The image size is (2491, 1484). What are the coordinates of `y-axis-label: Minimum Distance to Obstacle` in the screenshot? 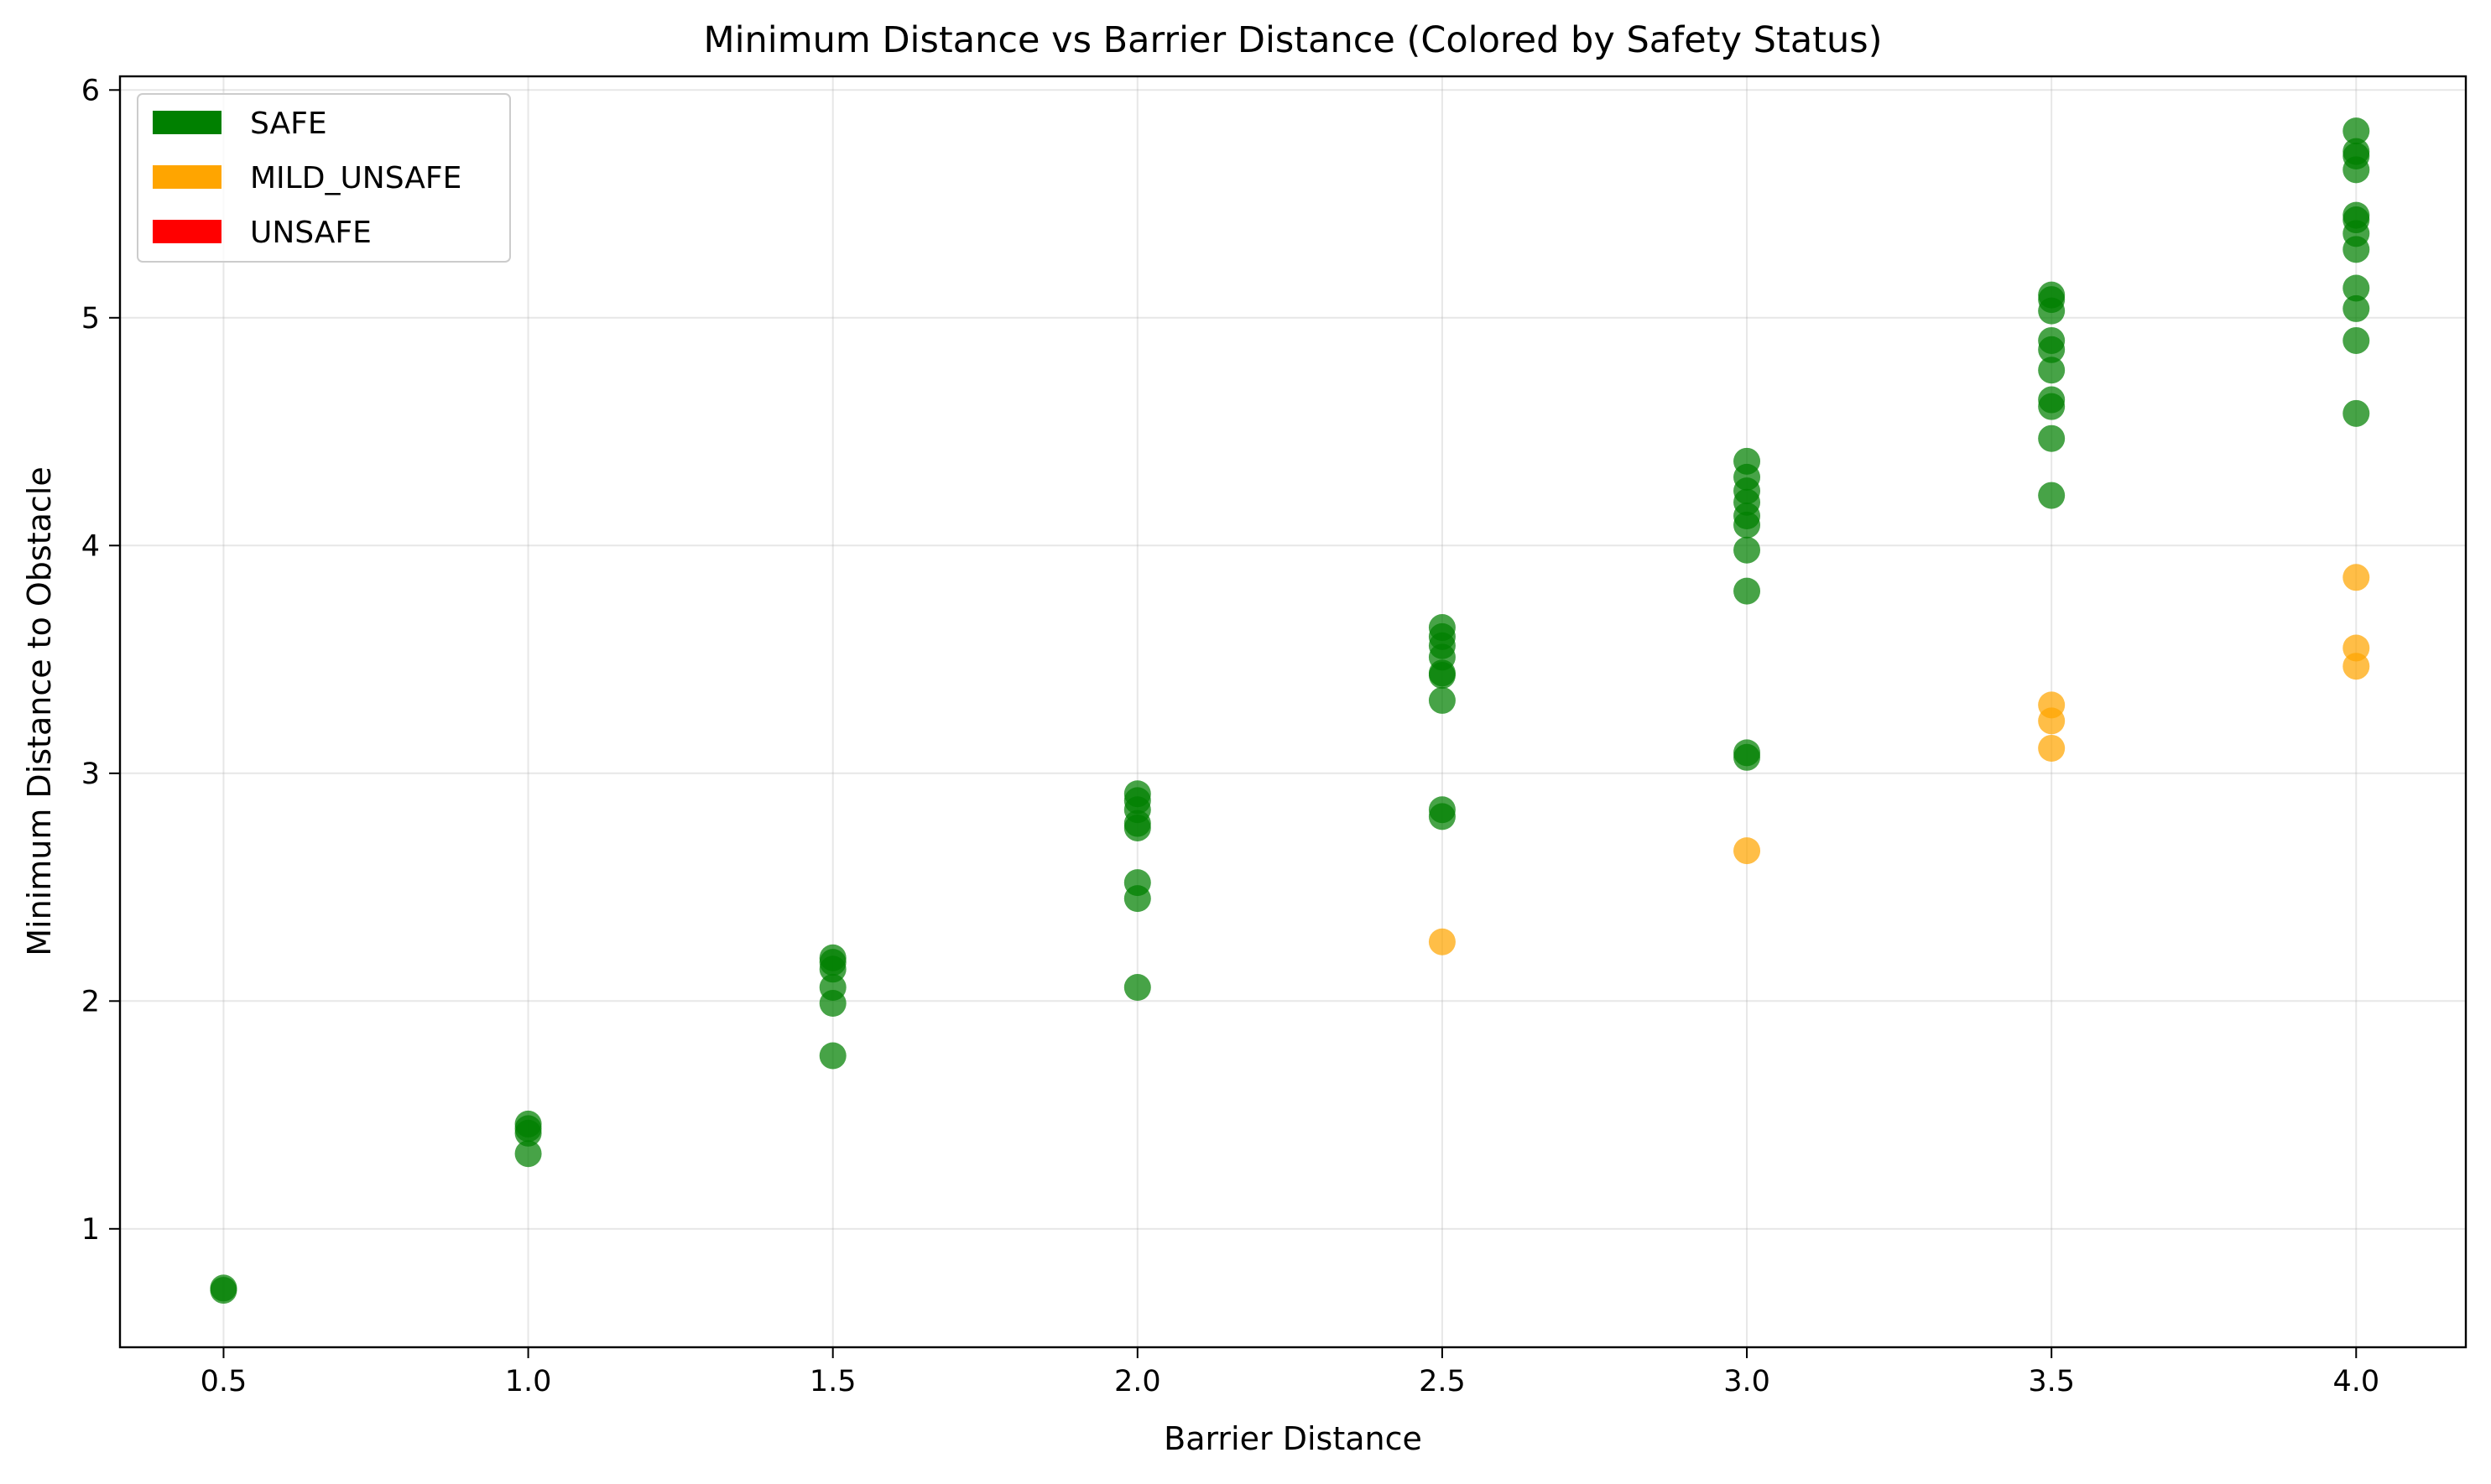 It's located at (40, 711).